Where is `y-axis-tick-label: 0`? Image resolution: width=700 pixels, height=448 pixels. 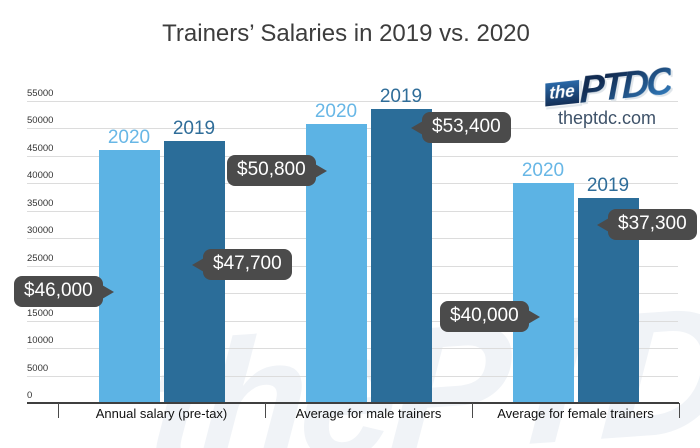 y-axis-tick-label: 0 is located at coordinates (30, 395).